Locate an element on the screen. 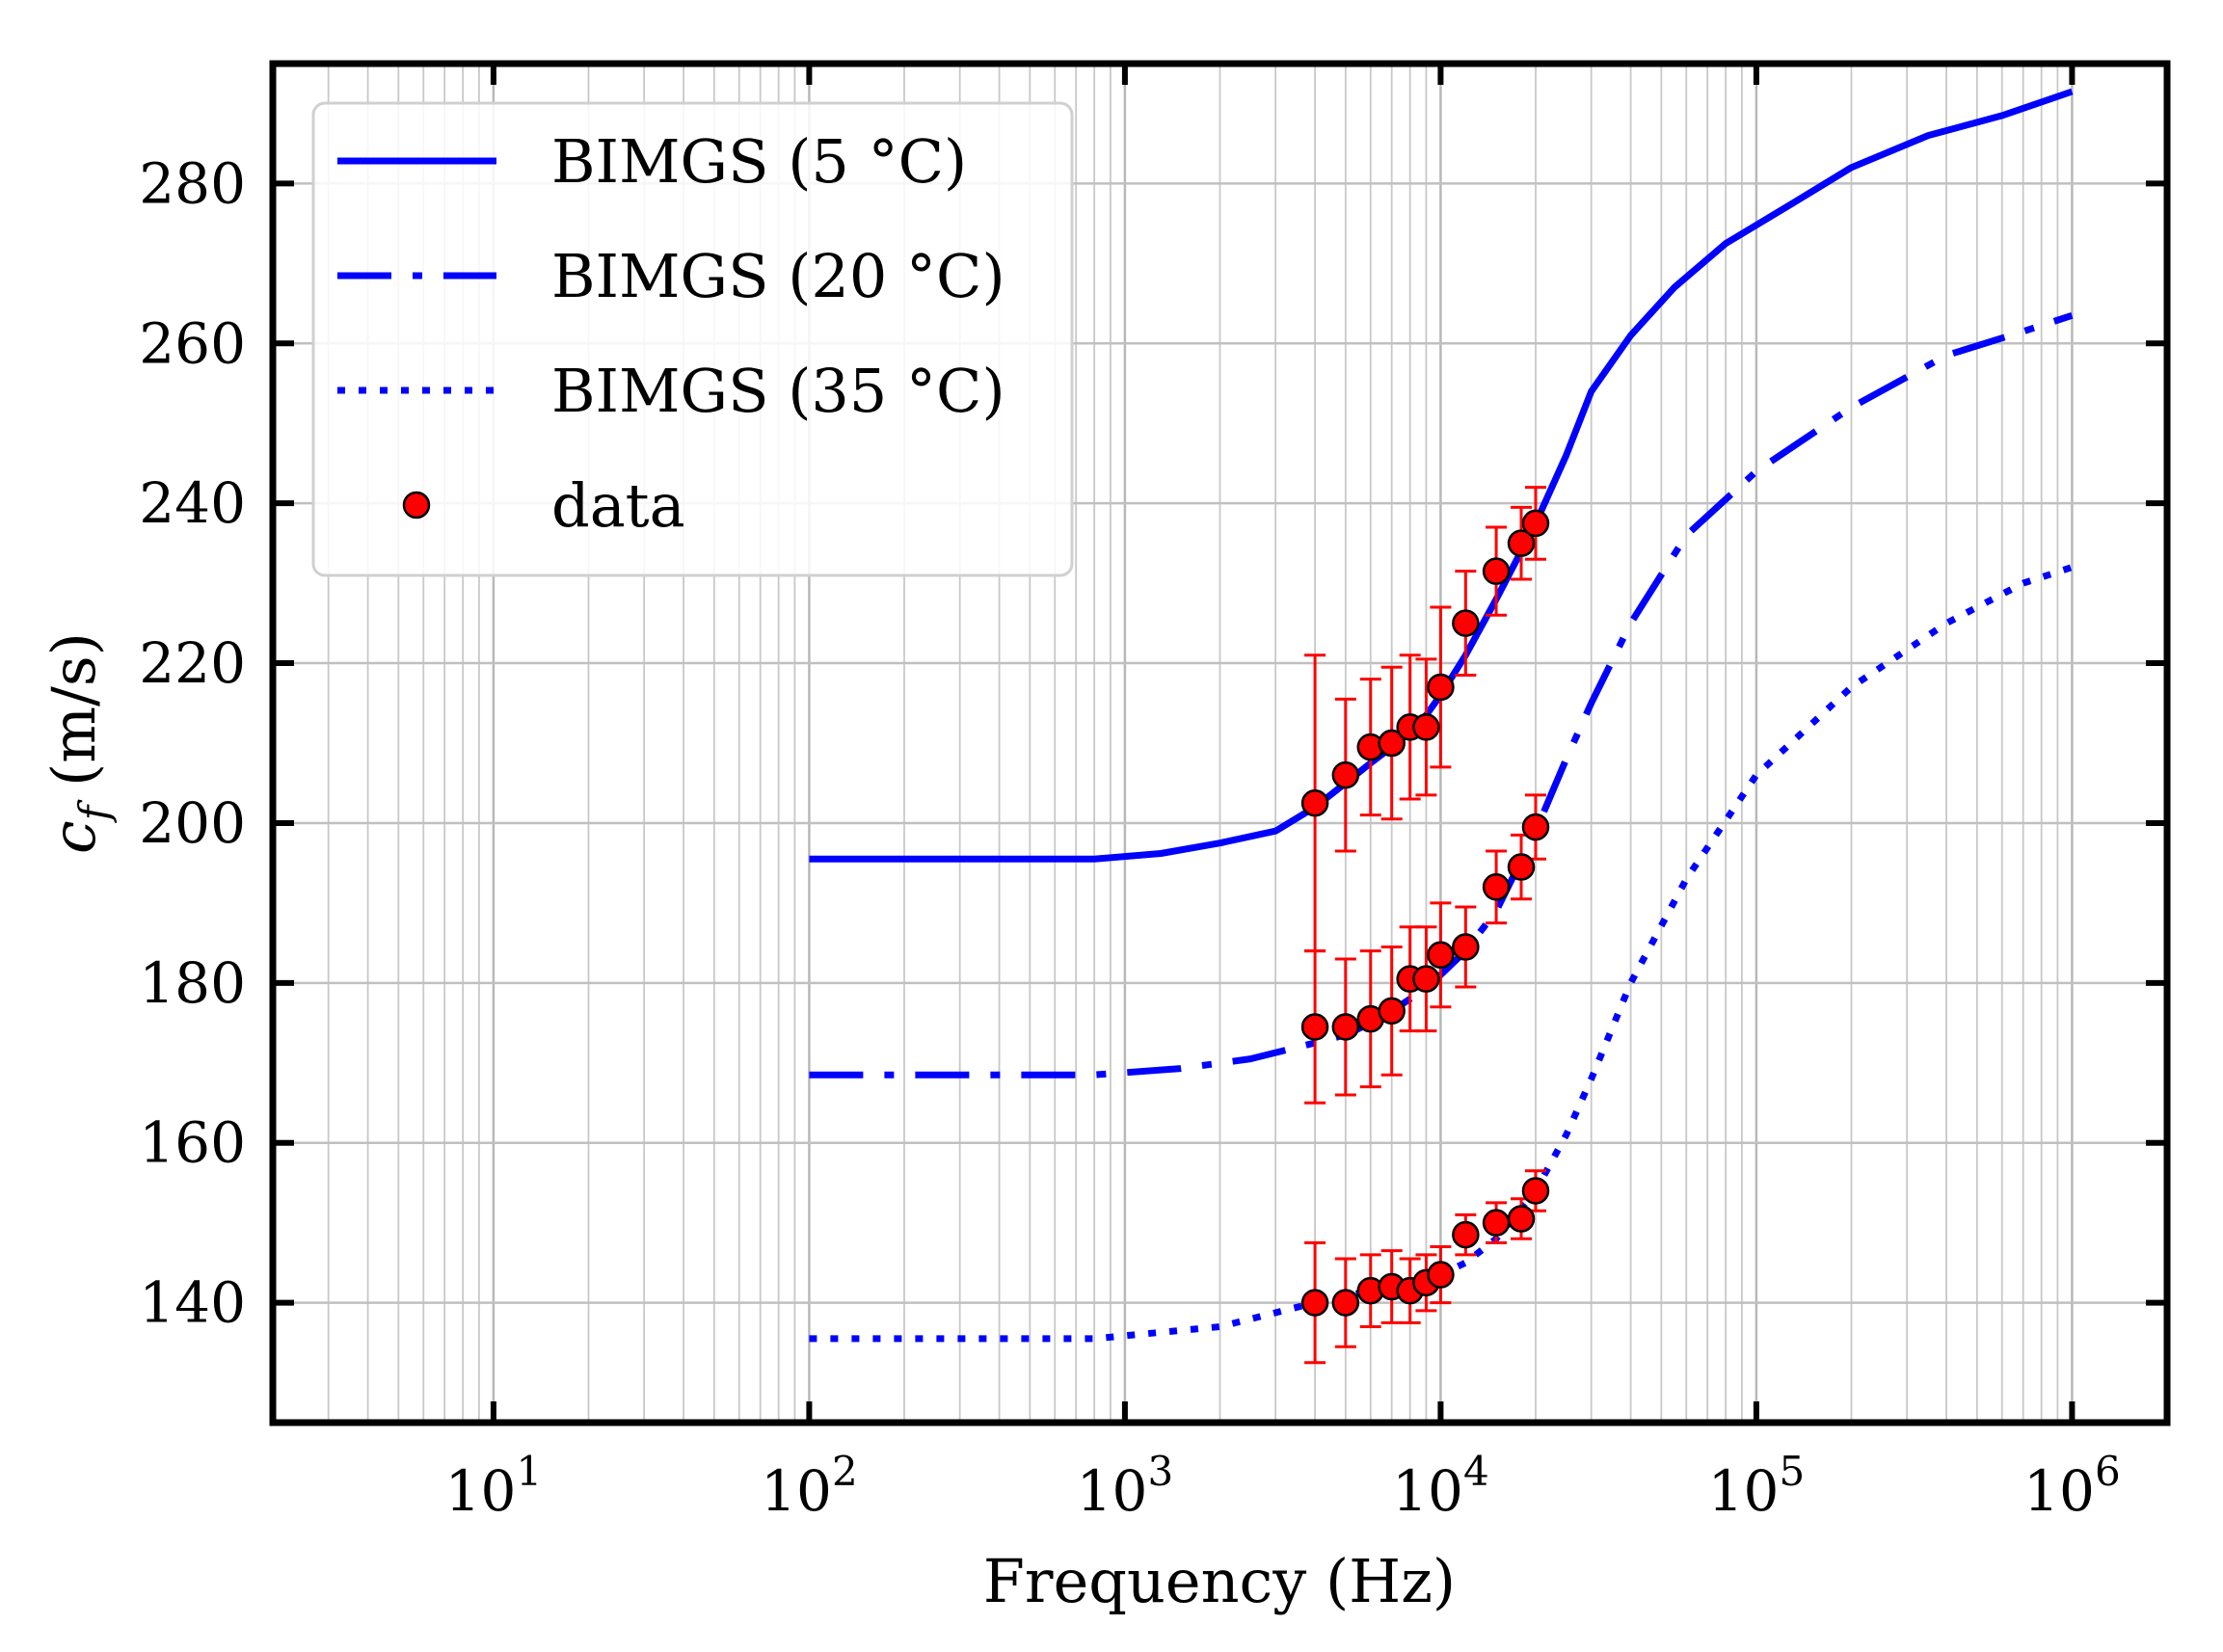 This screenshot has height=1652, width=2223. x-tick-labels: 10¹ 10² 10³ 10⁴ 10⁵ 10⁶ is located at coordinates (1283, 1486).